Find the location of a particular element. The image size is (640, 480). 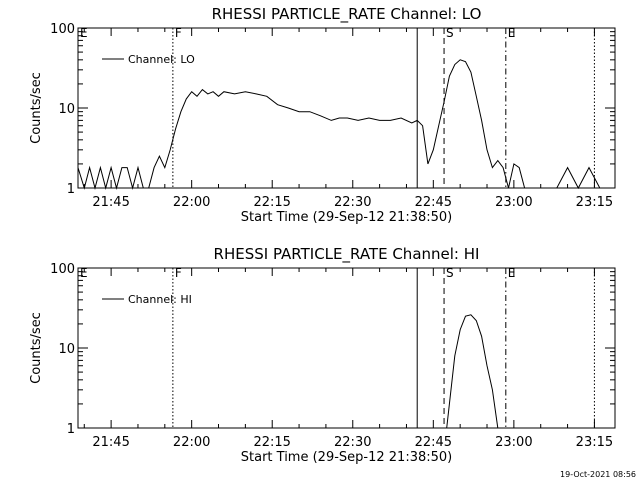

panel-2-chart-title: RHESSI PARTICLE_RATE Channel: HI is located at coordinates (347, 254).